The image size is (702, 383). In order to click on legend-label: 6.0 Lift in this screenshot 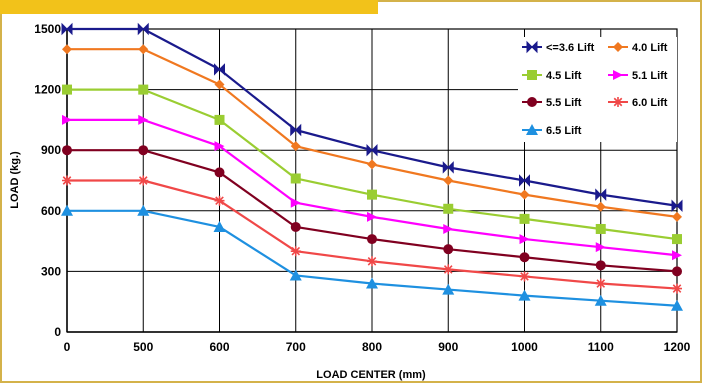, I will do `click(650, 103)`.